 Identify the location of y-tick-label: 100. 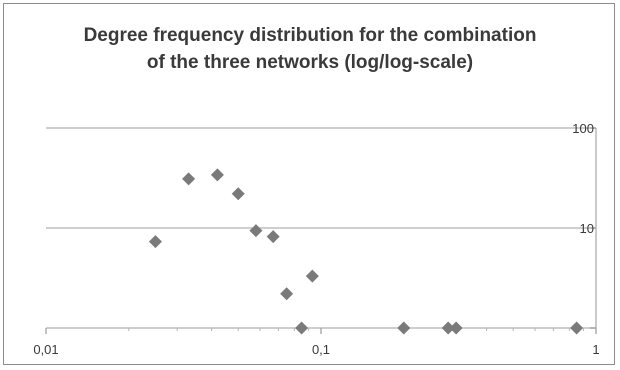
(583, 128).